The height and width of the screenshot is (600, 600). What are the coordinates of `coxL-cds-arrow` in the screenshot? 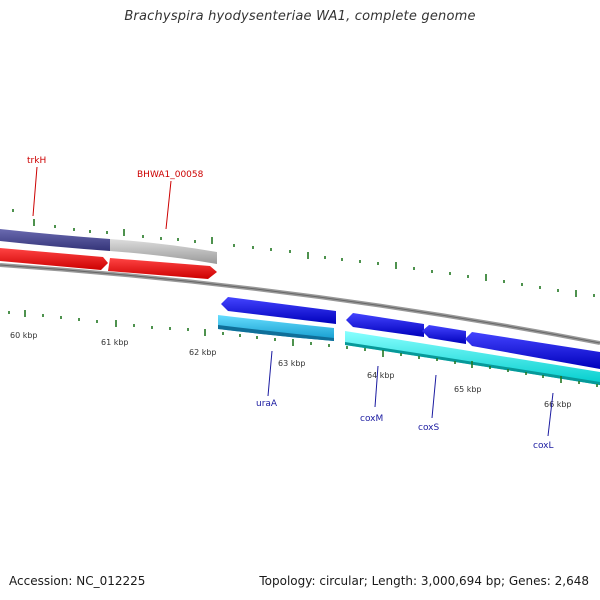 It's located at (532, 350).